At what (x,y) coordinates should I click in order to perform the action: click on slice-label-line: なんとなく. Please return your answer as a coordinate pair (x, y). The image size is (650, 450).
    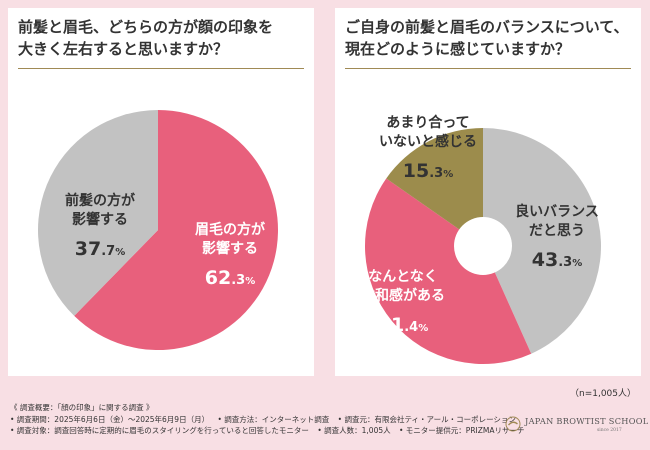
    Looking at the image, I should click on (403, 277).